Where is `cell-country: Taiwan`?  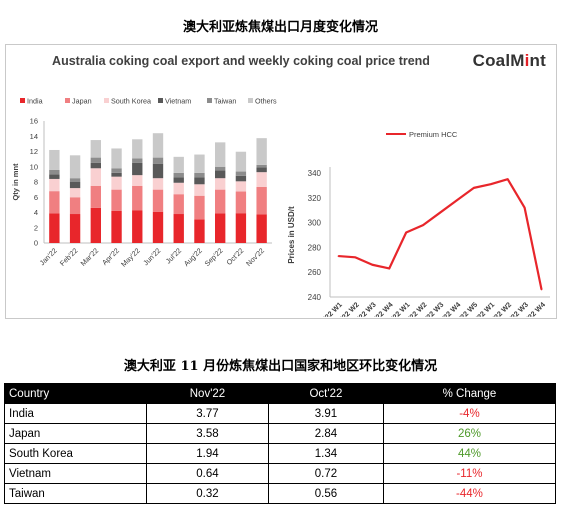 cell-country: Taiwan is located at coordinates (75, 493).